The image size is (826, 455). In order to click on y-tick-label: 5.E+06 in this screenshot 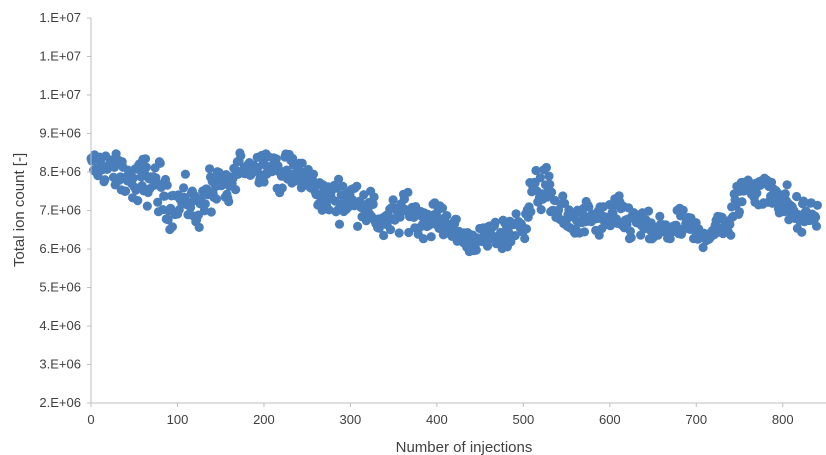, I will do `click(60, 287)`.